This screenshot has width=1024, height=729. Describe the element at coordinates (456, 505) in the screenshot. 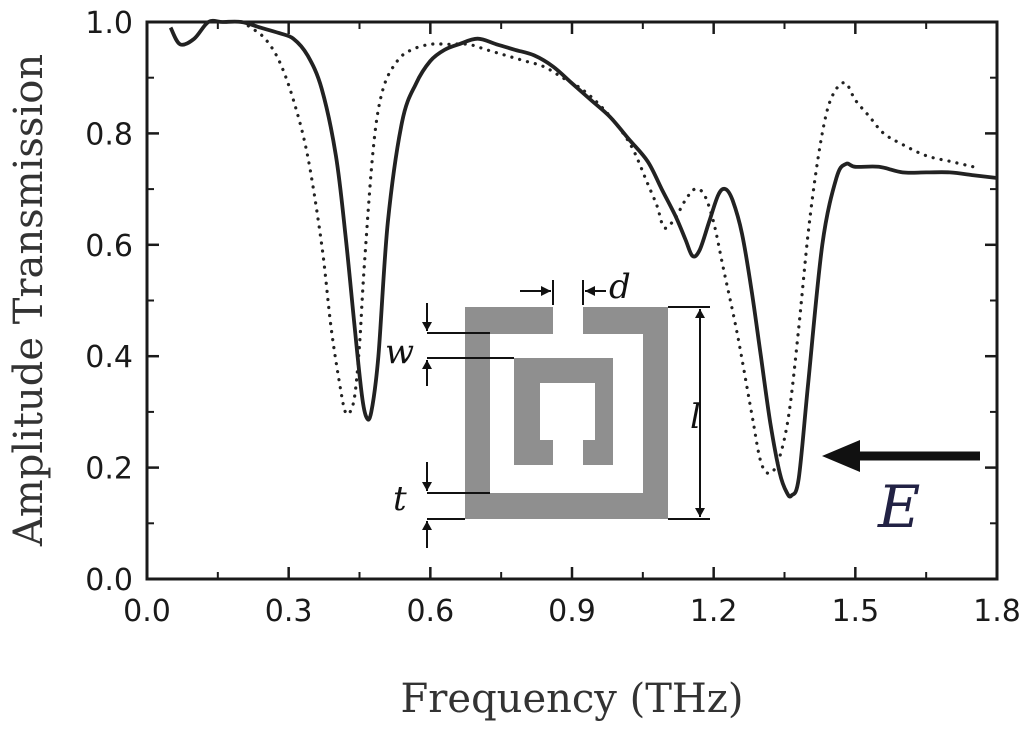

I see `dimension-t` at that location.